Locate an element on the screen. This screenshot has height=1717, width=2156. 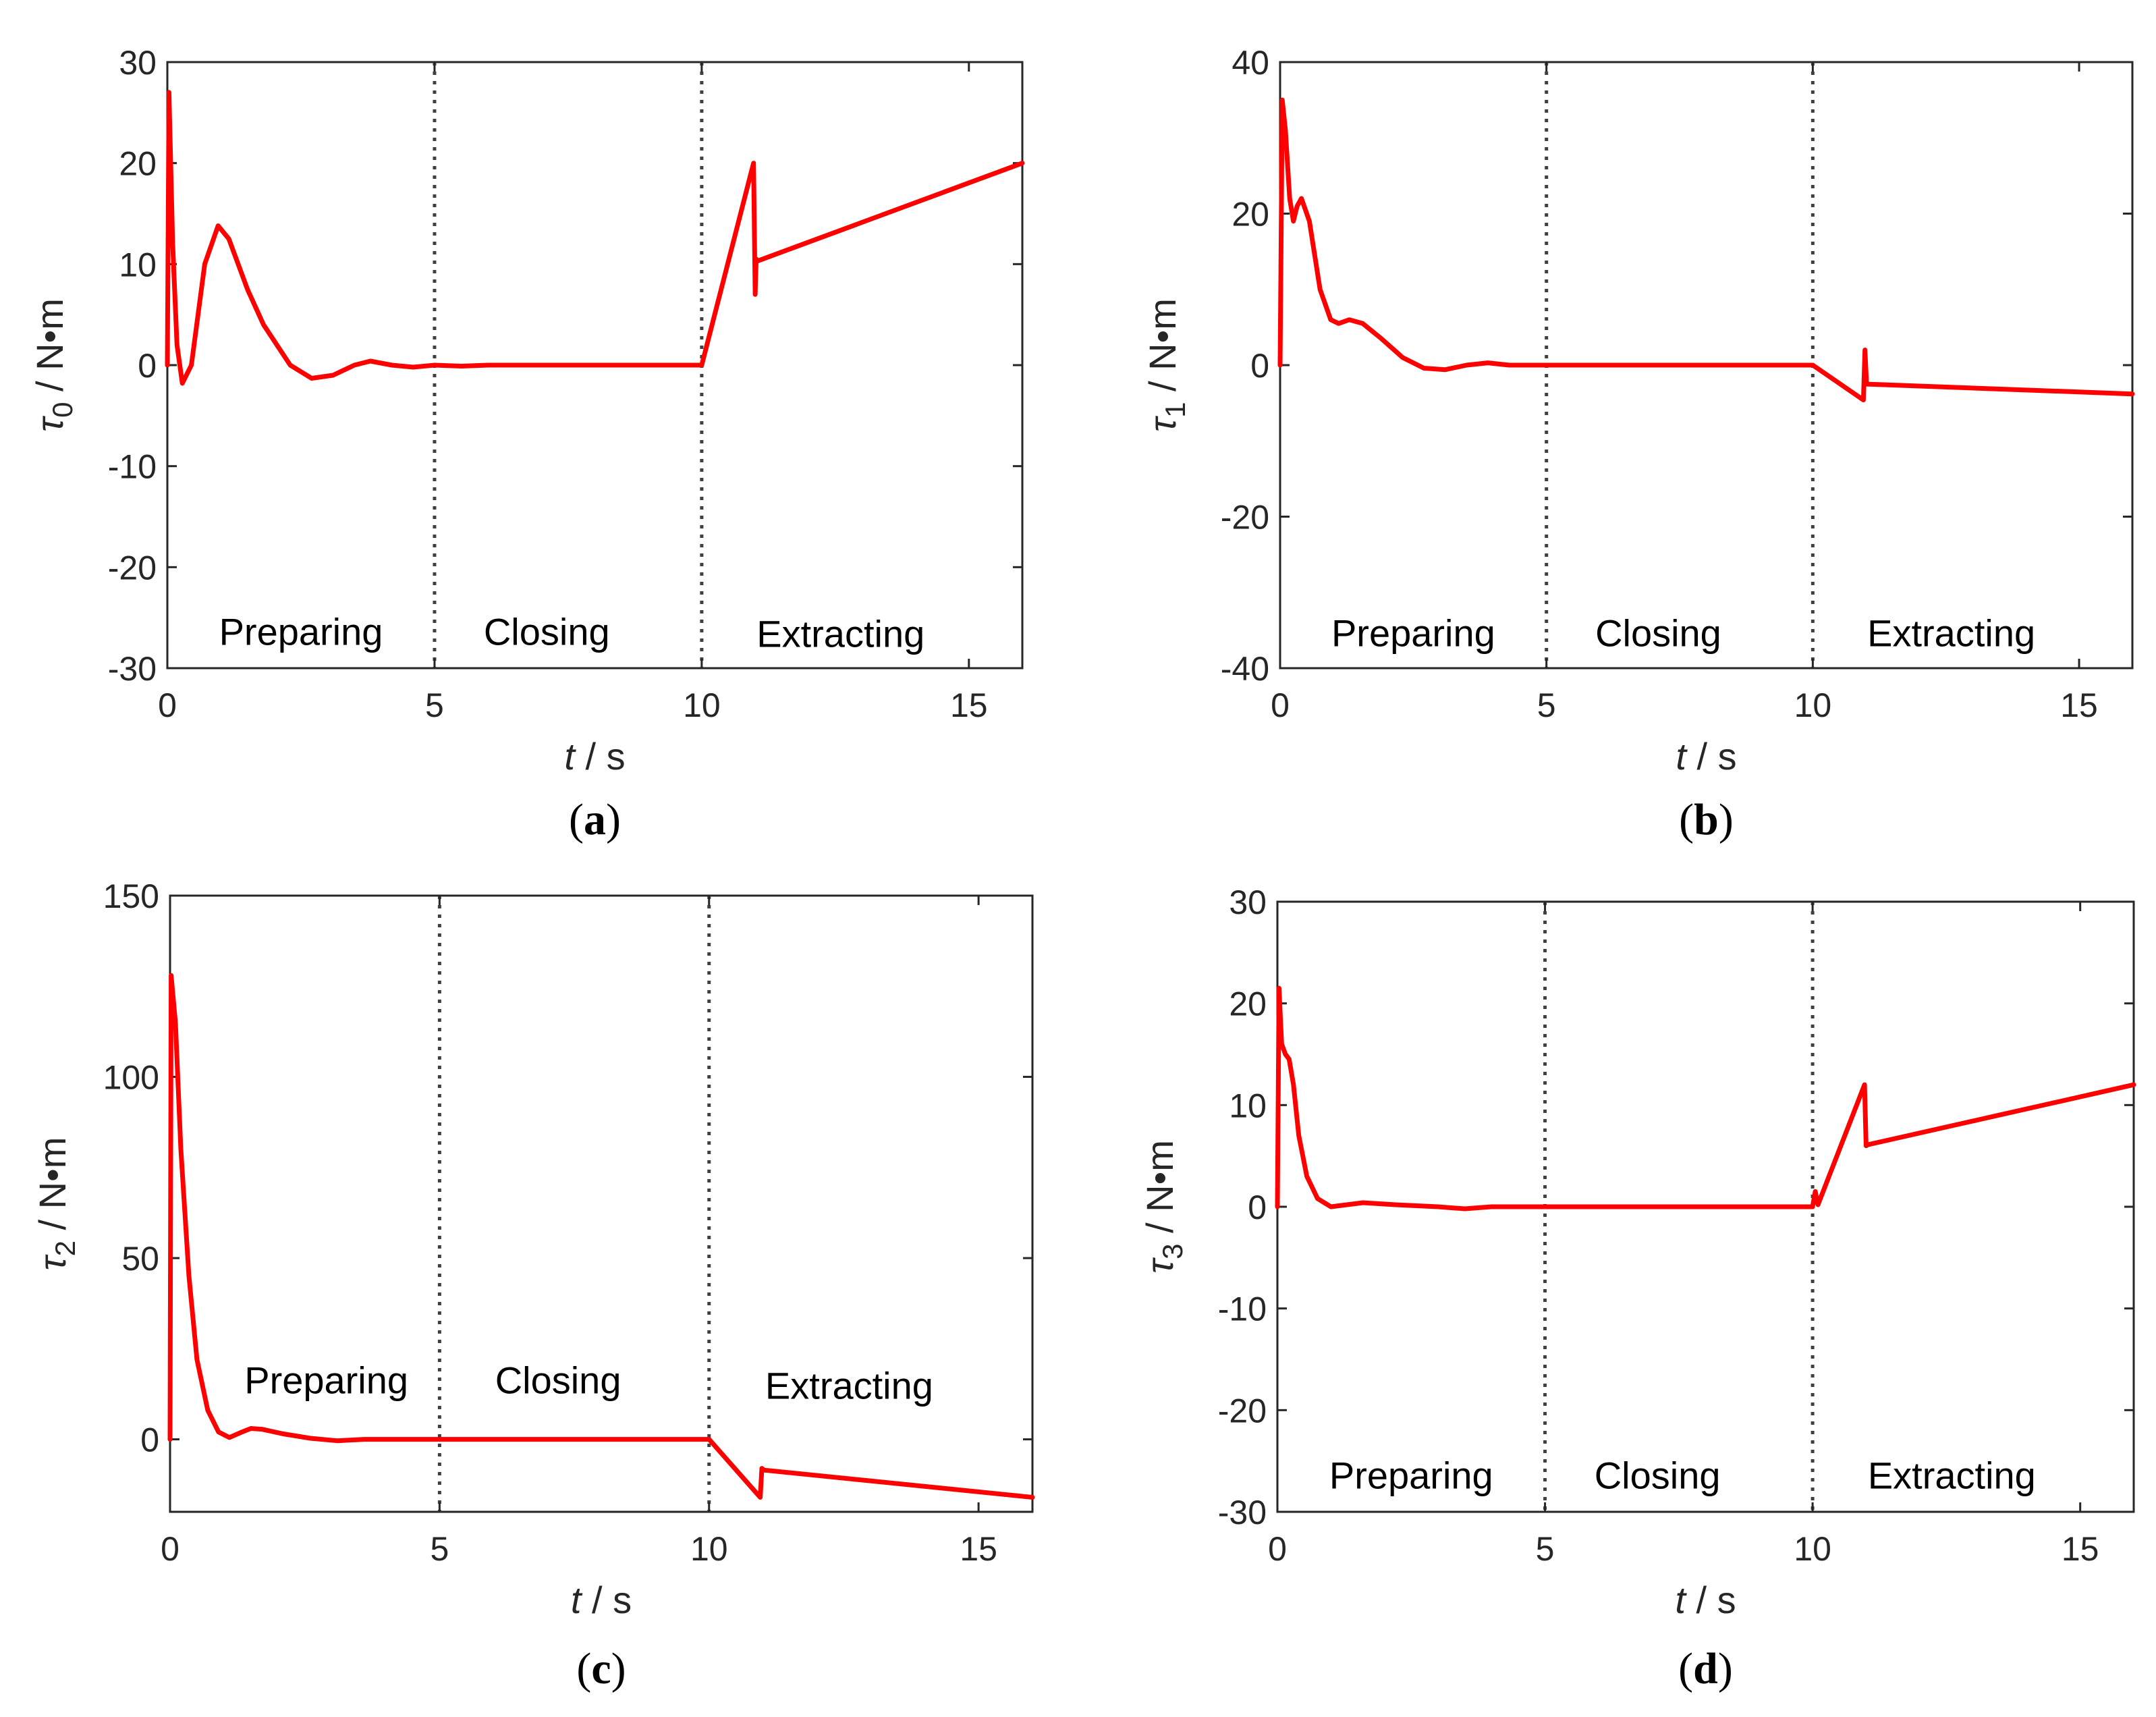
series-line-tau0 is located at coordinates (595, 238).